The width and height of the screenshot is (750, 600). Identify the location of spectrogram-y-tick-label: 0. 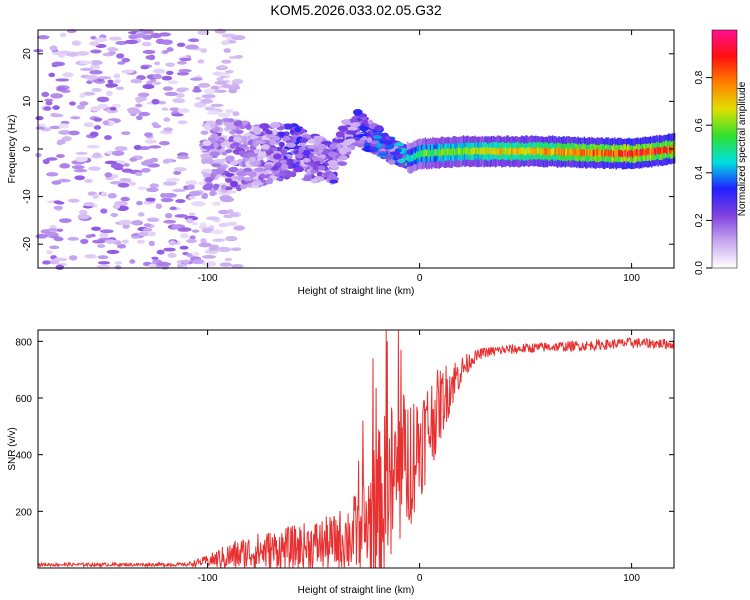
(27, 149).